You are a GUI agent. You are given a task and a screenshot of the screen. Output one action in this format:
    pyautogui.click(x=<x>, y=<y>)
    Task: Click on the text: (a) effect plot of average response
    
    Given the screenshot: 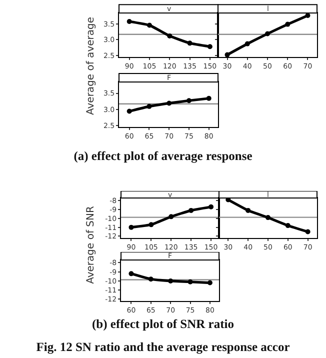 What is the action you would take?
    pyautogui.click(x=163, y=156)
    